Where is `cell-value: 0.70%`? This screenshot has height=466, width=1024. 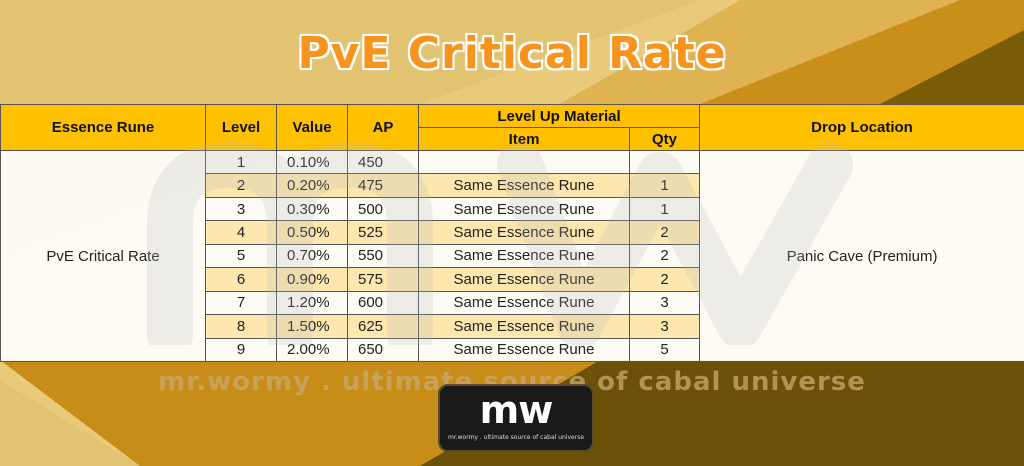
cell-value: 0.70% is located at coordinates (312, 256).